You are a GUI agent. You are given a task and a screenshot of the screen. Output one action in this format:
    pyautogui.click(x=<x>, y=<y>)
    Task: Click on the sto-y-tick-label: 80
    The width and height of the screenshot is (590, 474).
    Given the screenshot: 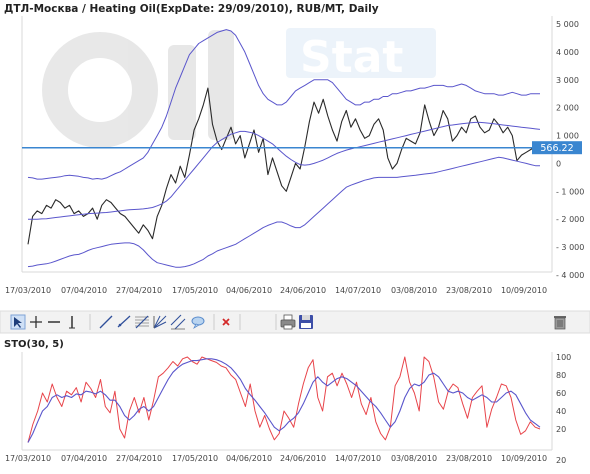 What is the action you would take?
    pyautogui.click(x=561, y=375)
    